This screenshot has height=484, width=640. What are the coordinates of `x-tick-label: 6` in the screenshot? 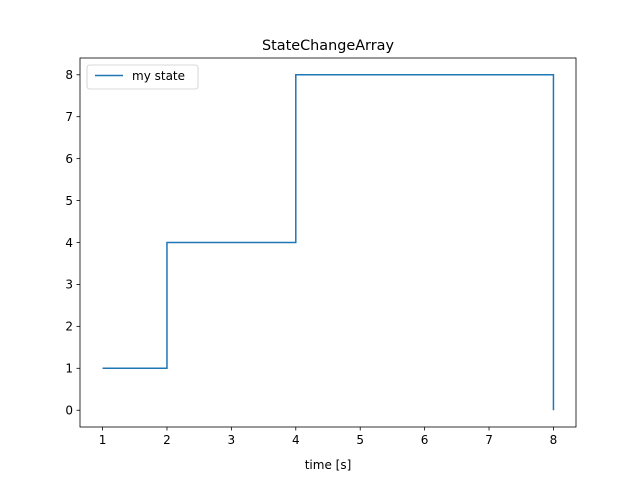 It's located at (425, 440).